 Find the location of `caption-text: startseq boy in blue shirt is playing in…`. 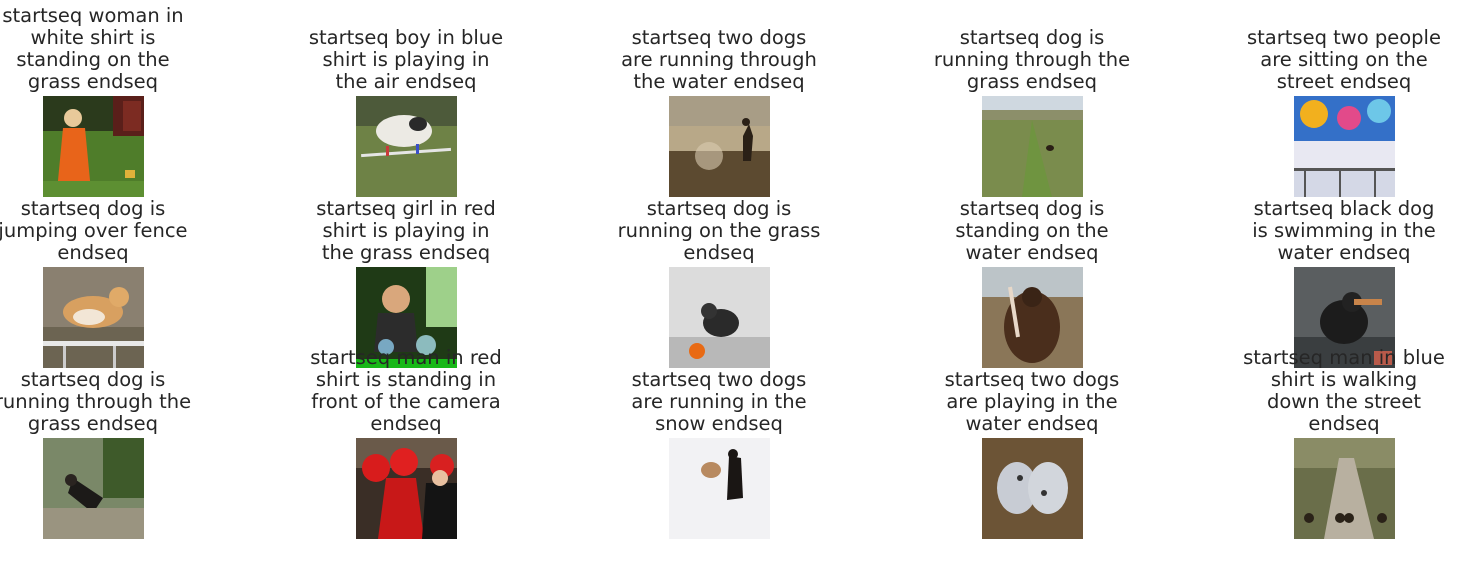

caption-text: startseq boy in blue shirt is playing in… is located at coordinates (406, 59).